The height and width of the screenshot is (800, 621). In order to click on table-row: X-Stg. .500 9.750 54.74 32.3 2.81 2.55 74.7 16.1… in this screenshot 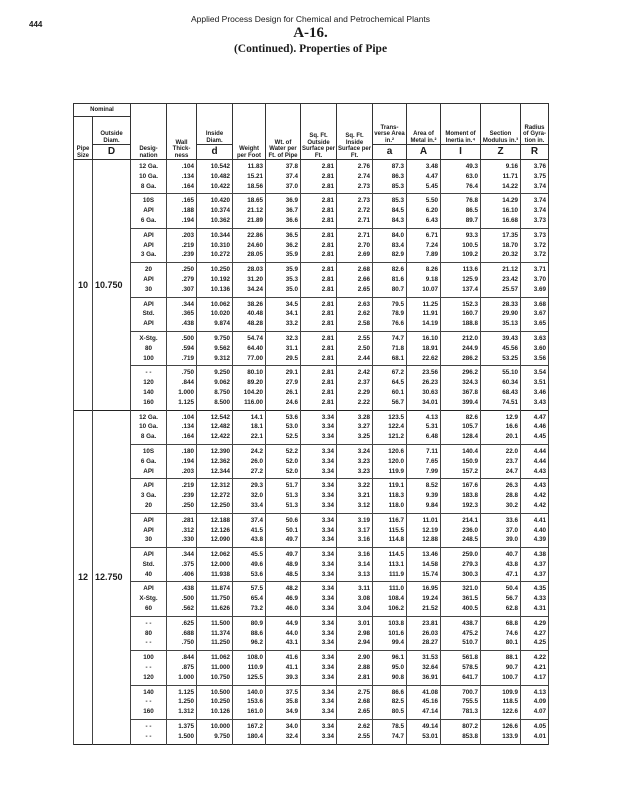, I will do `click(312, 337)`.